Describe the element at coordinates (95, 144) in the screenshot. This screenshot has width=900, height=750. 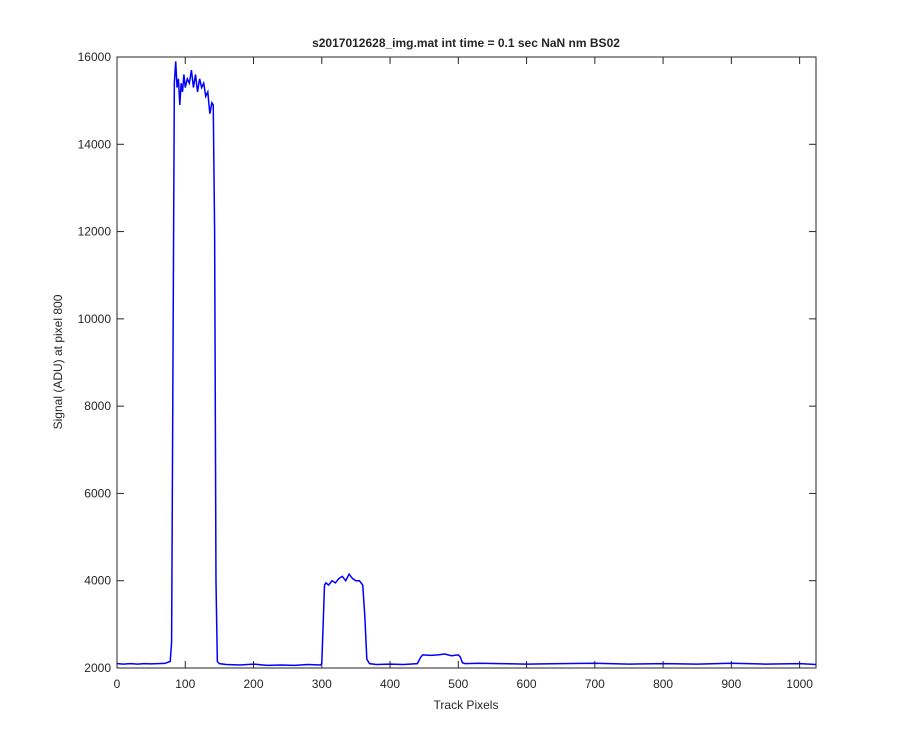
I see `y-tick-label: 14000` at that location.